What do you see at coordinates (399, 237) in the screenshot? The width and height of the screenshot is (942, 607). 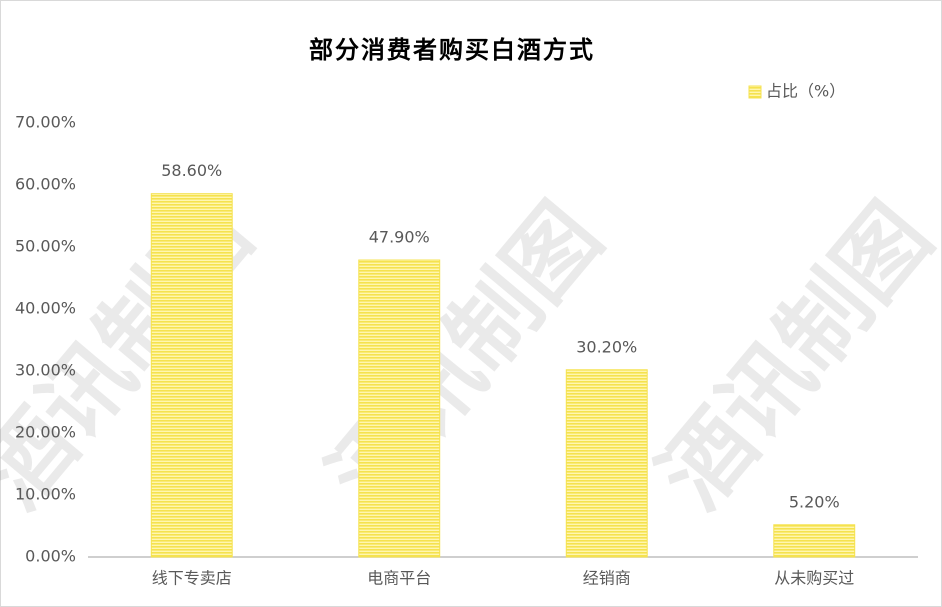 I see `data-label: 47.90%` at bounding box center [399, 237].